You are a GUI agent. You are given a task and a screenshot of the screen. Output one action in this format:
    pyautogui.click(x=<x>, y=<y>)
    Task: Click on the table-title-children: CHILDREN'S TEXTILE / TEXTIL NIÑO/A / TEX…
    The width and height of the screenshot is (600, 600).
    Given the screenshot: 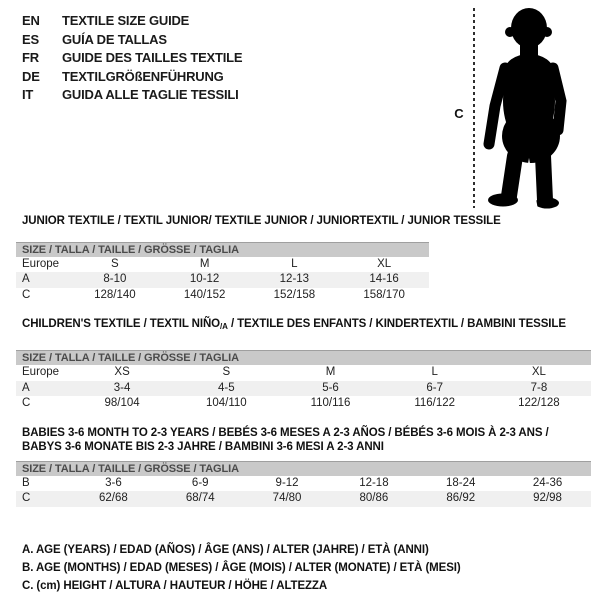 What is the action you would take?
    pyautogui.click(x=306, y=325)
    